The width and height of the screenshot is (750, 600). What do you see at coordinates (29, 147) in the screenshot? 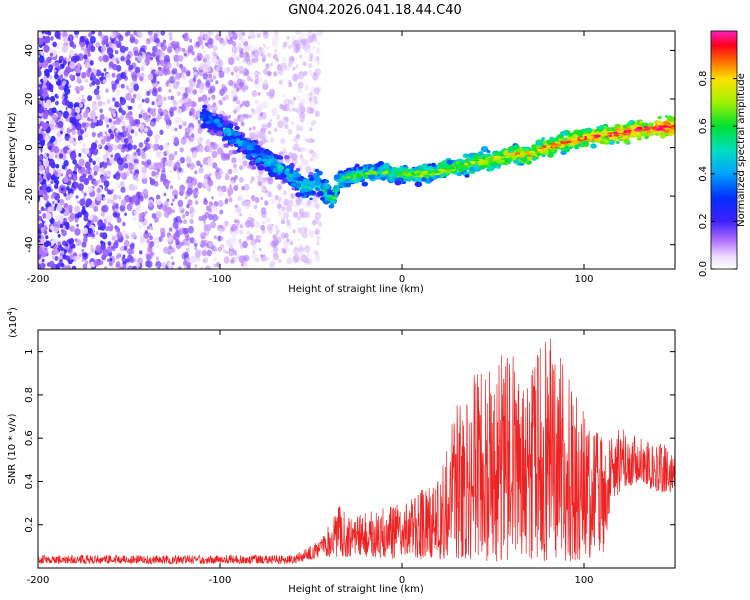
I see `spectrogram-y-tick-label: 0` at bounding box center [29, 147].